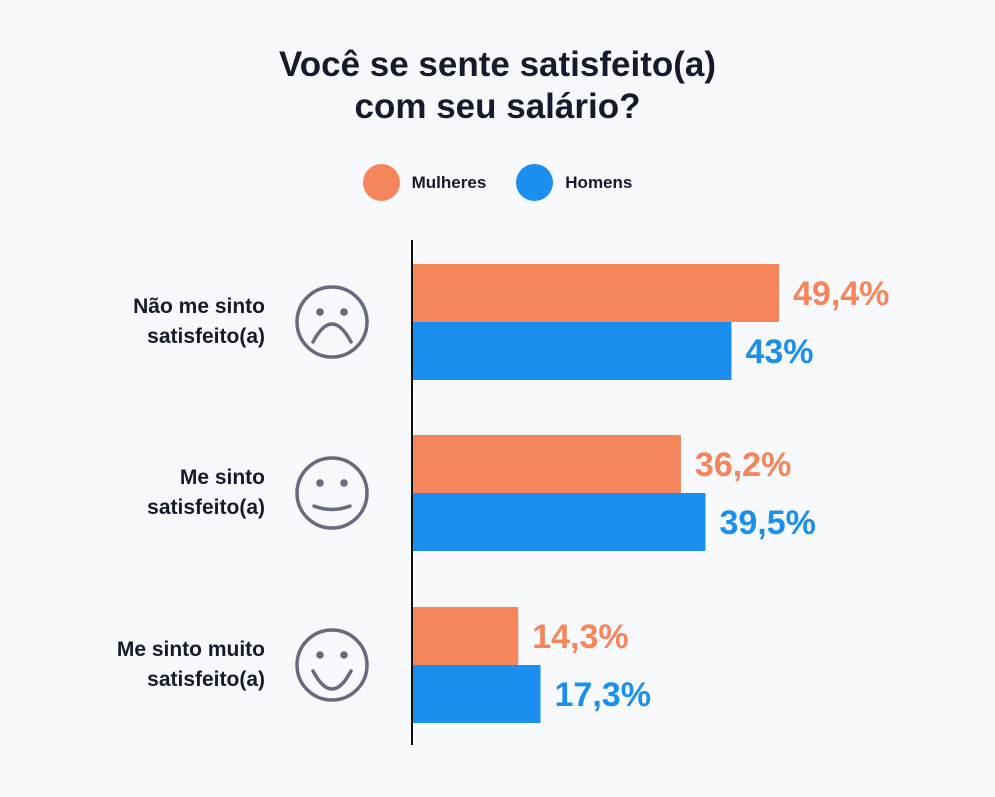  What do you see at coordinates (743, 465) in the screenshot?
I see `data-label: 36,2%` at bounding box center [743, 465].